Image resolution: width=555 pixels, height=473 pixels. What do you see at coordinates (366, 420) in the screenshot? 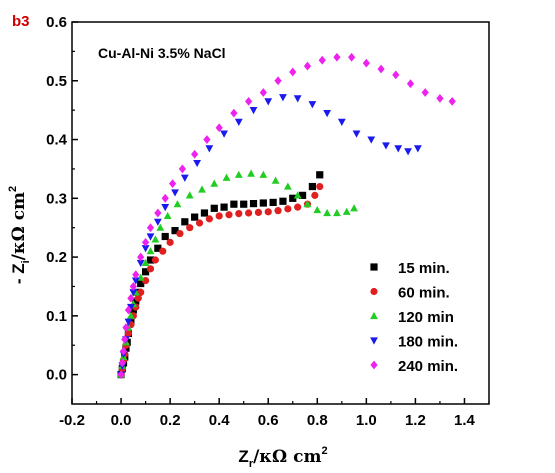
I see `x-tick-label: 1.0` at bounding box center [366, 420].